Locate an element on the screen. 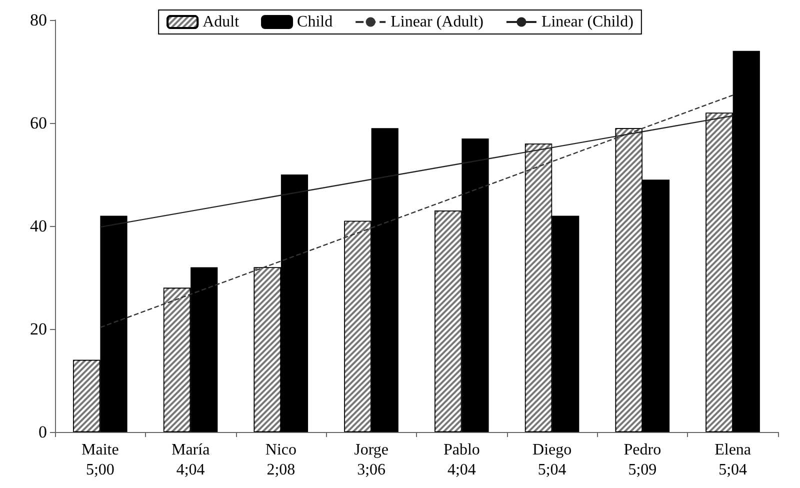 This screenshot has height=488, width=800. legend-label: Linear (Adult) is located at coordinates (437, 22).